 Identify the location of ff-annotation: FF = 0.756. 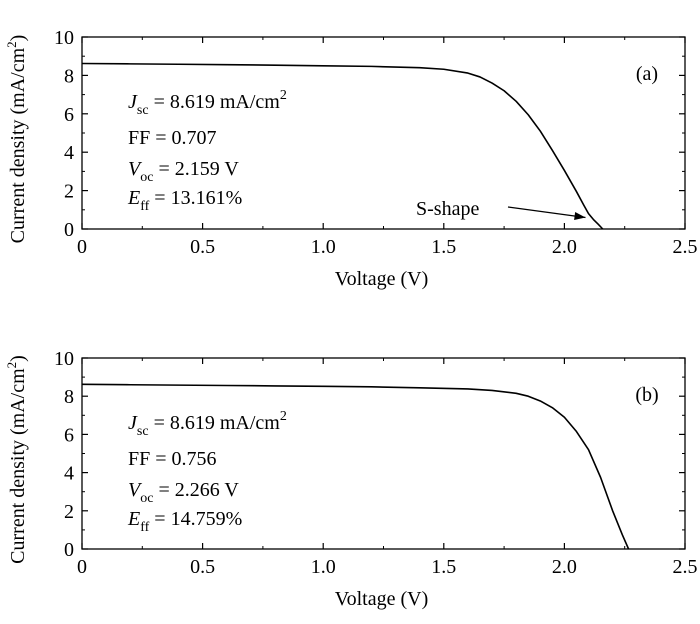
(172, 459).